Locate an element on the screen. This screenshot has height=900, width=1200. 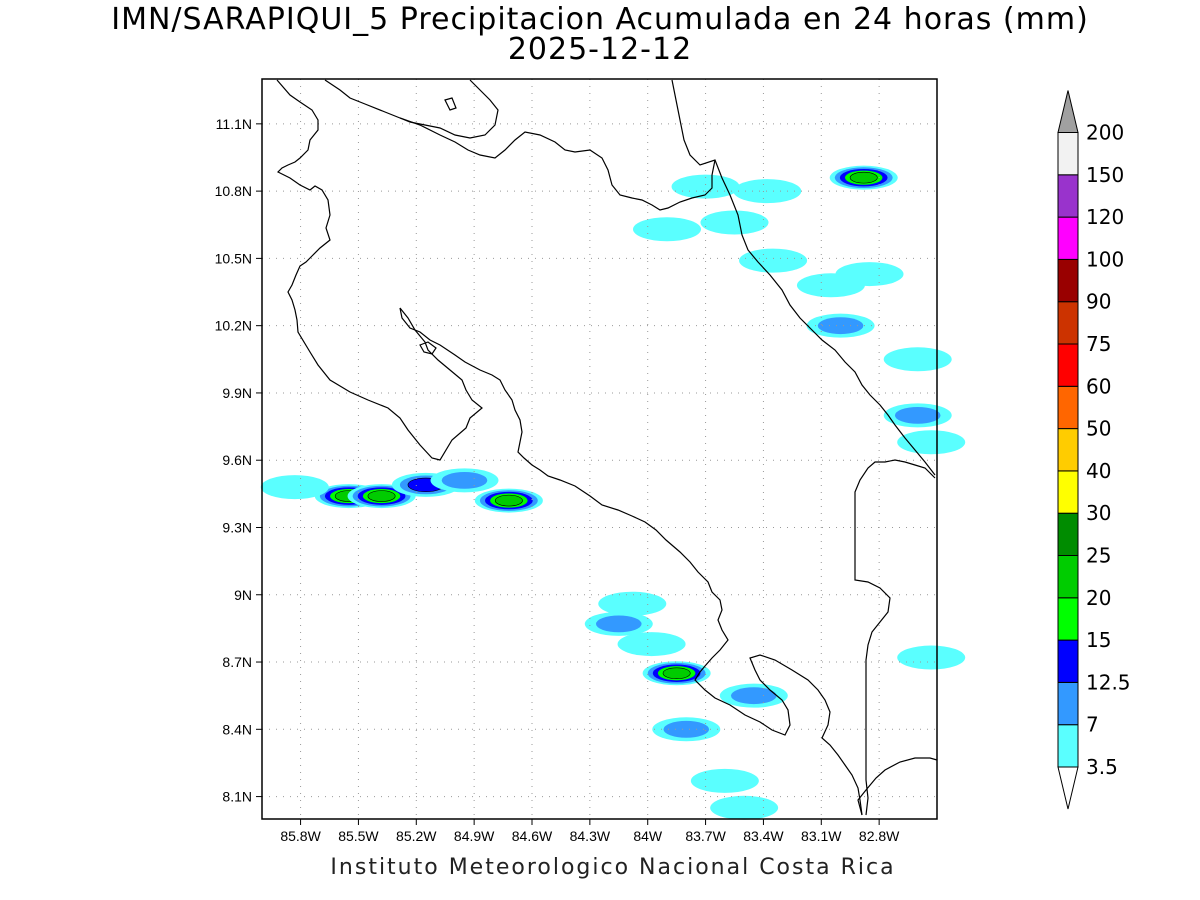
lon-tick-label: 83.7W is located at coordinates (705, 836).